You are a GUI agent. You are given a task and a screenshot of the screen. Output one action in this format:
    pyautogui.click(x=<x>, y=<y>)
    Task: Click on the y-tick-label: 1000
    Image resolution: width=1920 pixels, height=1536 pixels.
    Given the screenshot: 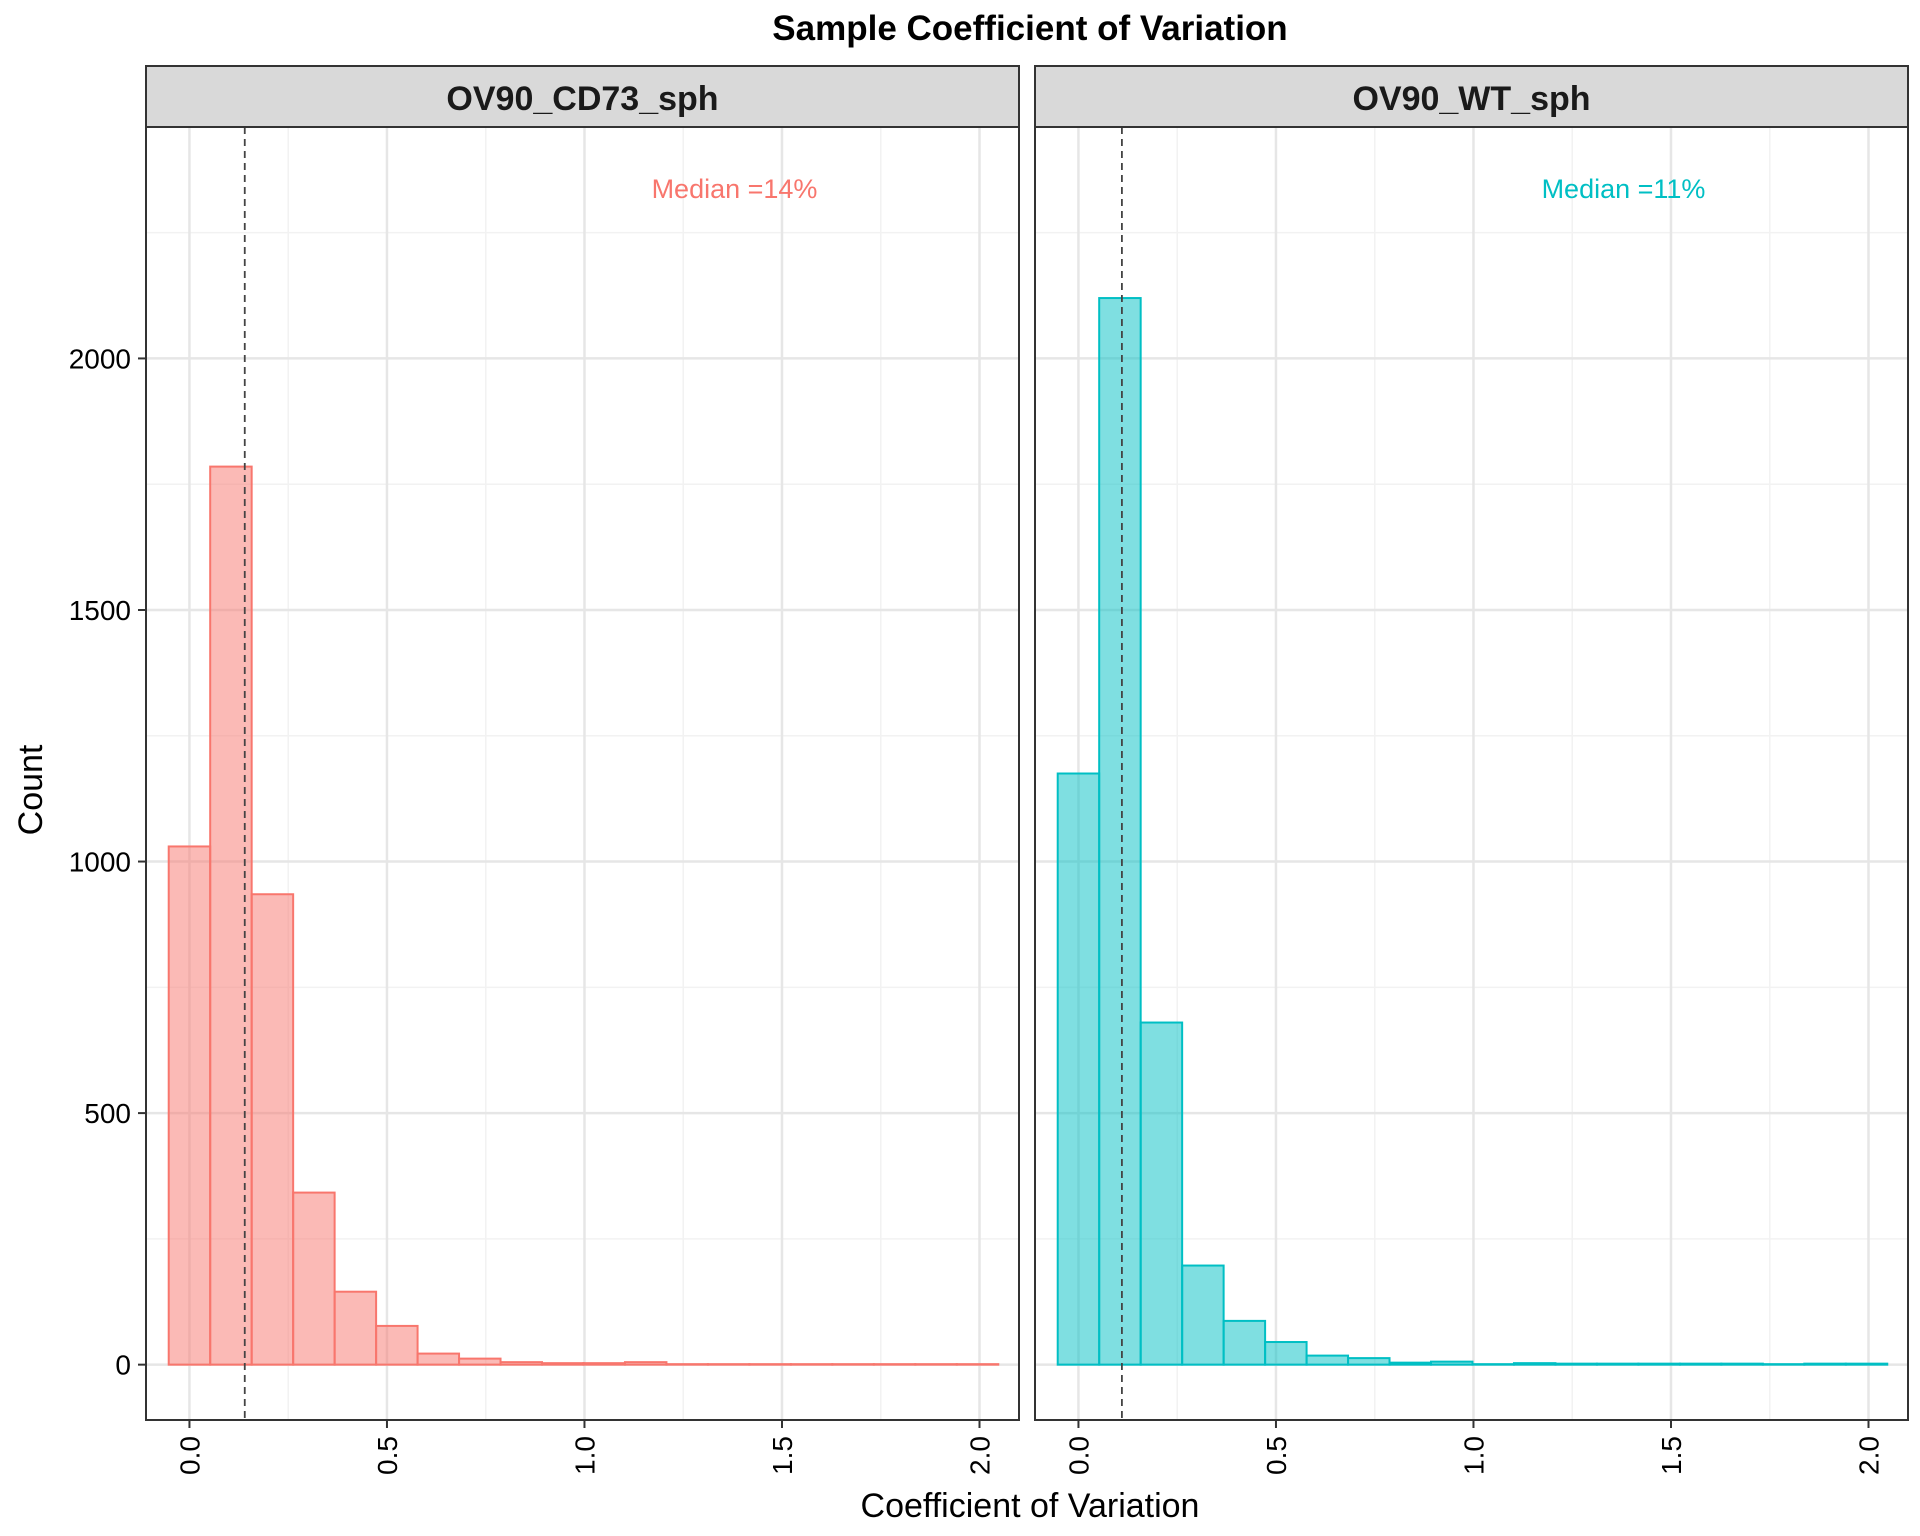 What is the action you would take?
    pyautogui.click(x=100, y=862)
    